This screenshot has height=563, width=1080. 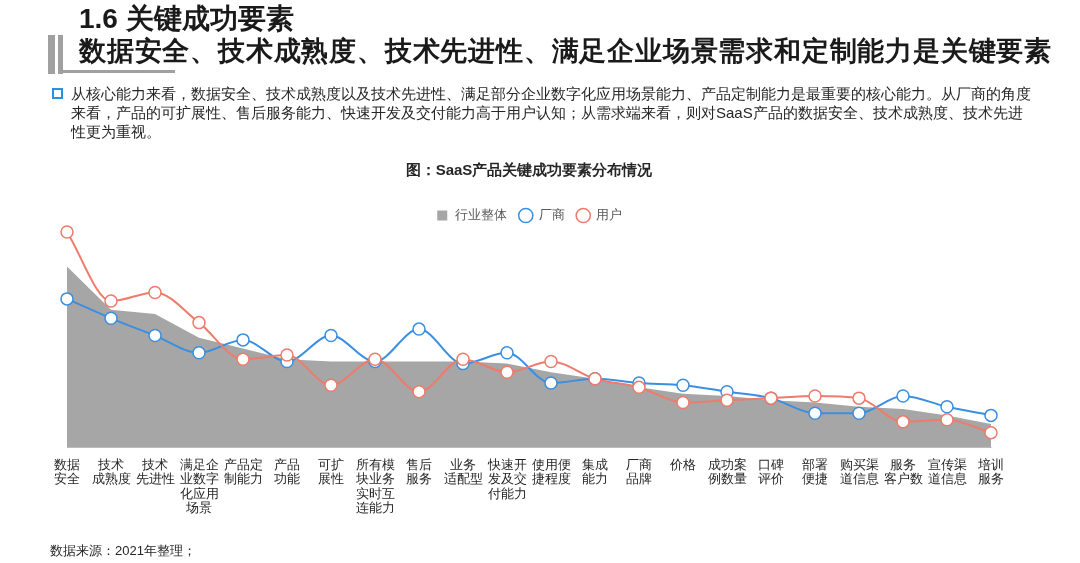 I want to click on x-tick-label: 业务适配型, so click(x=463, y=471).